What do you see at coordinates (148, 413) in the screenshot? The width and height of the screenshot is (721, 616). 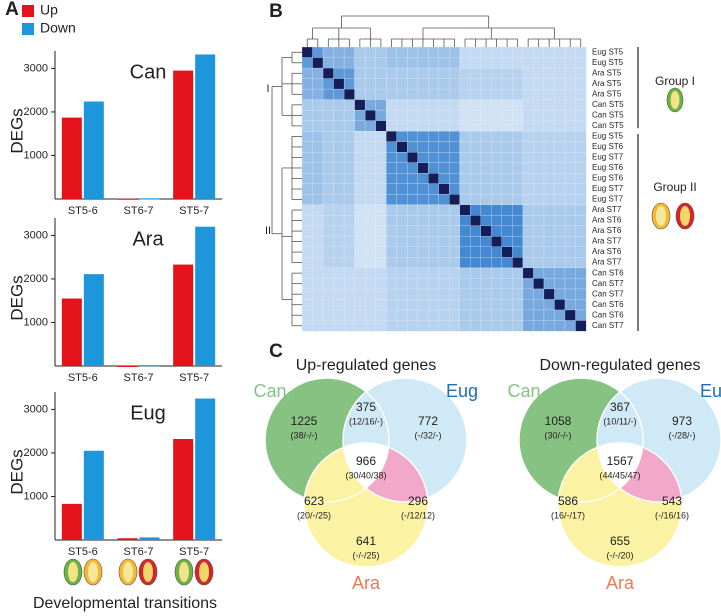 I see `chart-title: Eug` at bounding box center [148, 413].